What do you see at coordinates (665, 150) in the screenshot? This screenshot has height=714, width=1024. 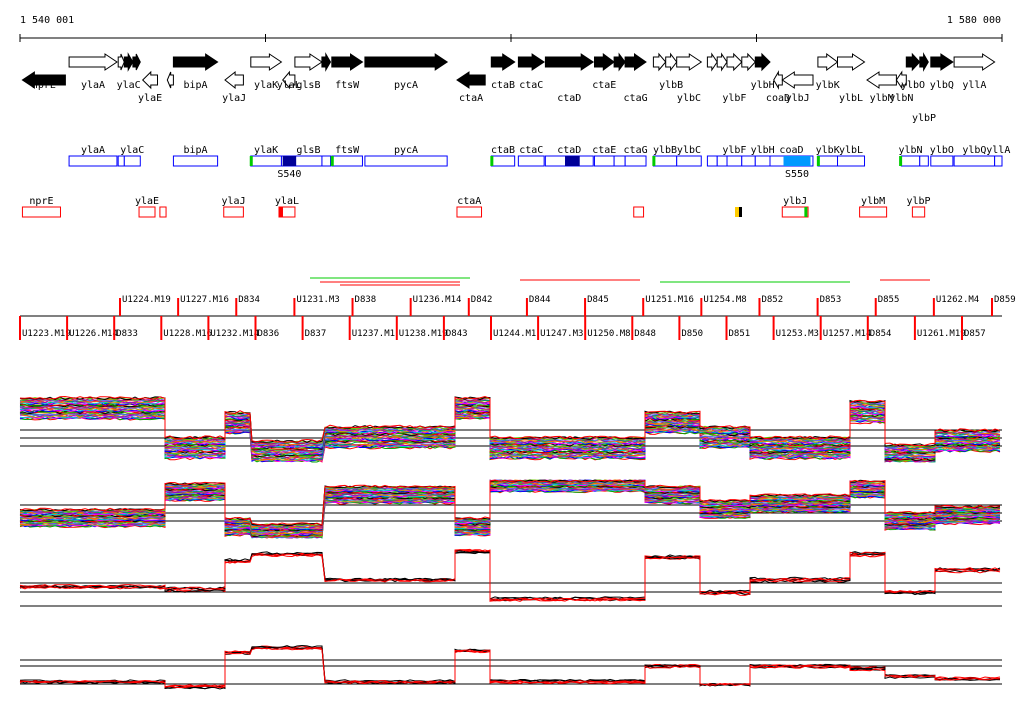 I see `cds-label-ylbB: ylbB` at bounding box center [665, 150].